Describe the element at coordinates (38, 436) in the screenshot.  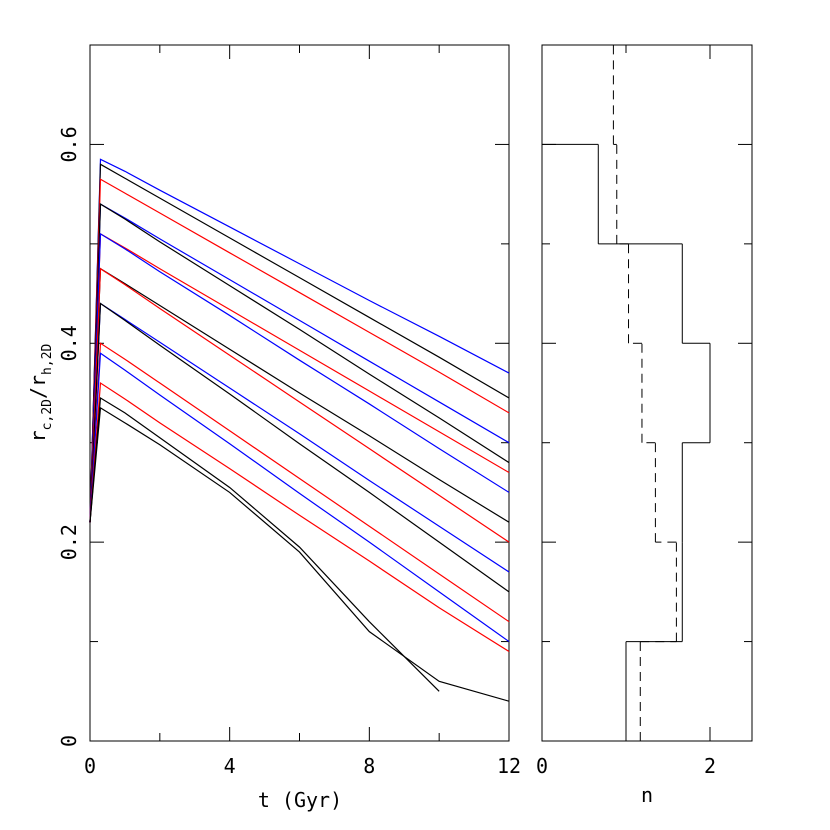
I see `y-label-part: r` at that location.